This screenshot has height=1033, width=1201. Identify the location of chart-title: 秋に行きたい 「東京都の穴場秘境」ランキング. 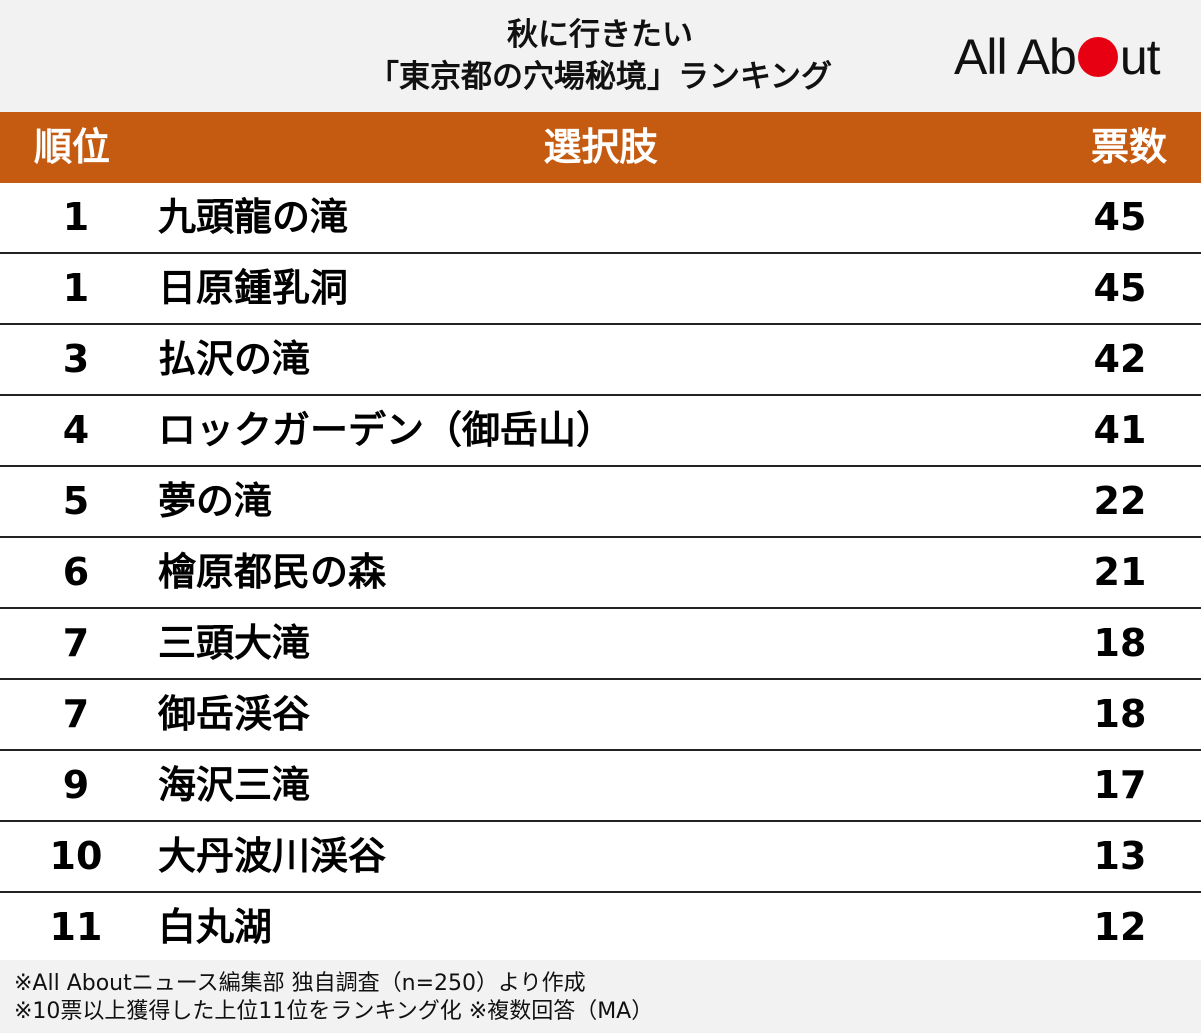
(600, 56).